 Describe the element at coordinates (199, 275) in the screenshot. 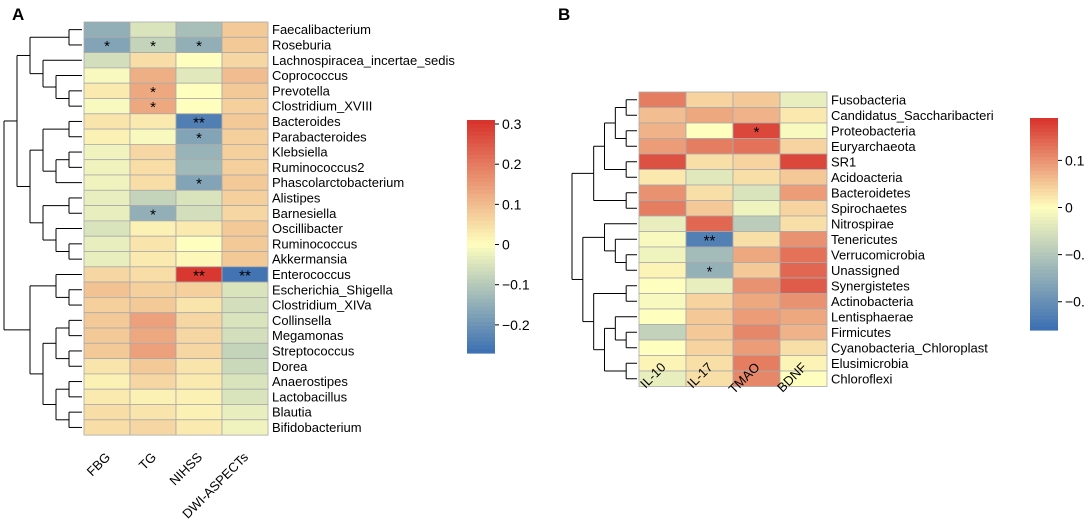

I see `significance-mark: **` at that location.